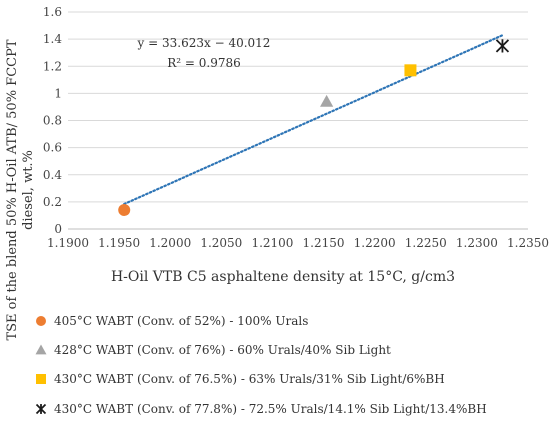  I want to click on y-axis-label-line-2: diesel, wt.%, so click(28, 190).